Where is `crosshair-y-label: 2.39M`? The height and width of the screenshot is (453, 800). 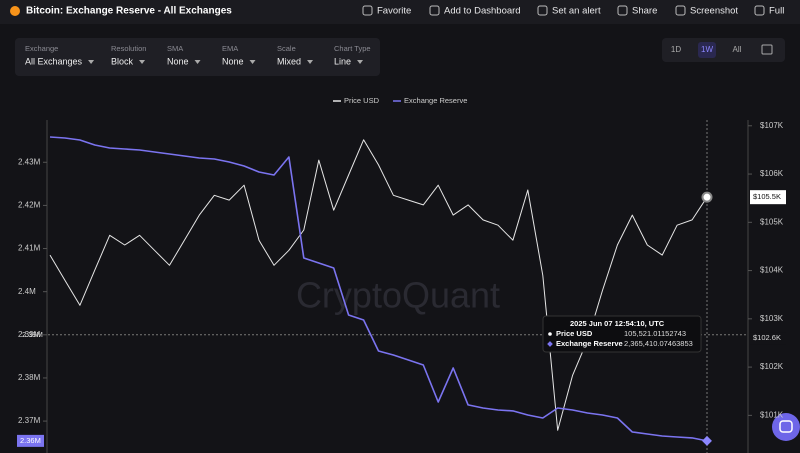
crosshair-y-label: 2.39M is located at coordinates (32, 334).